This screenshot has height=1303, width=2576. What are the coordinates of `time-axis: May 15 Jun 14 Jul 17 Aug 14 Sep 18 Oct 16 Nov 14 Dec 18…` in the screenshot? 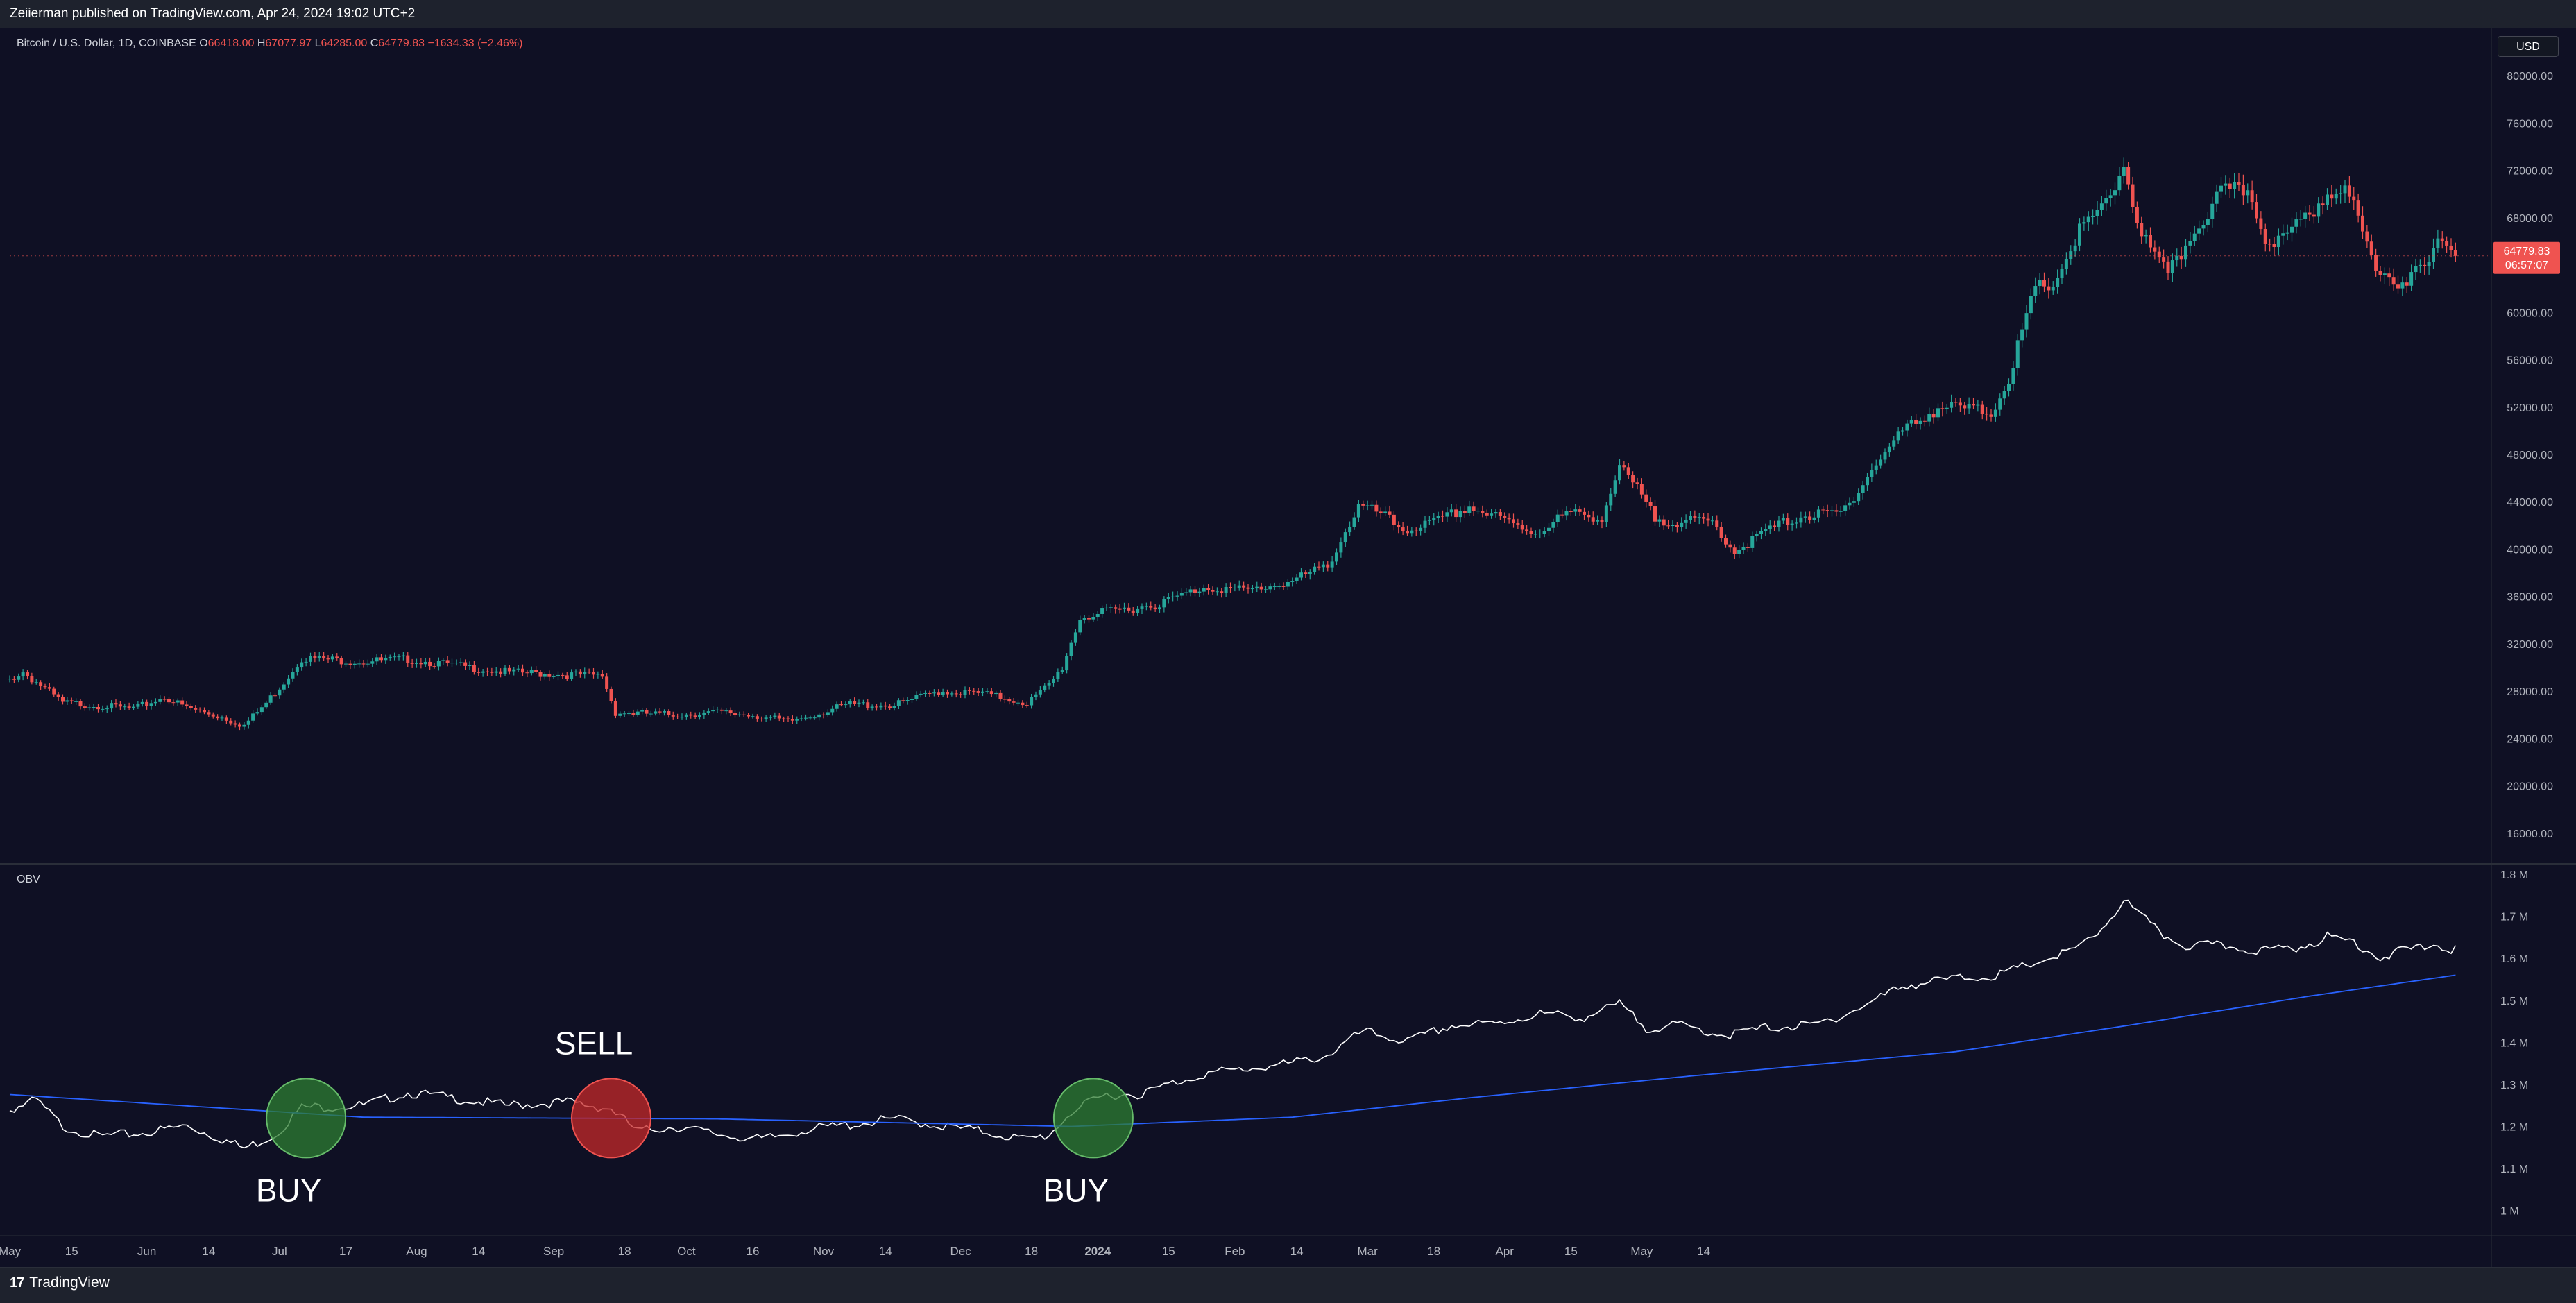 It's located at (855, 1251).